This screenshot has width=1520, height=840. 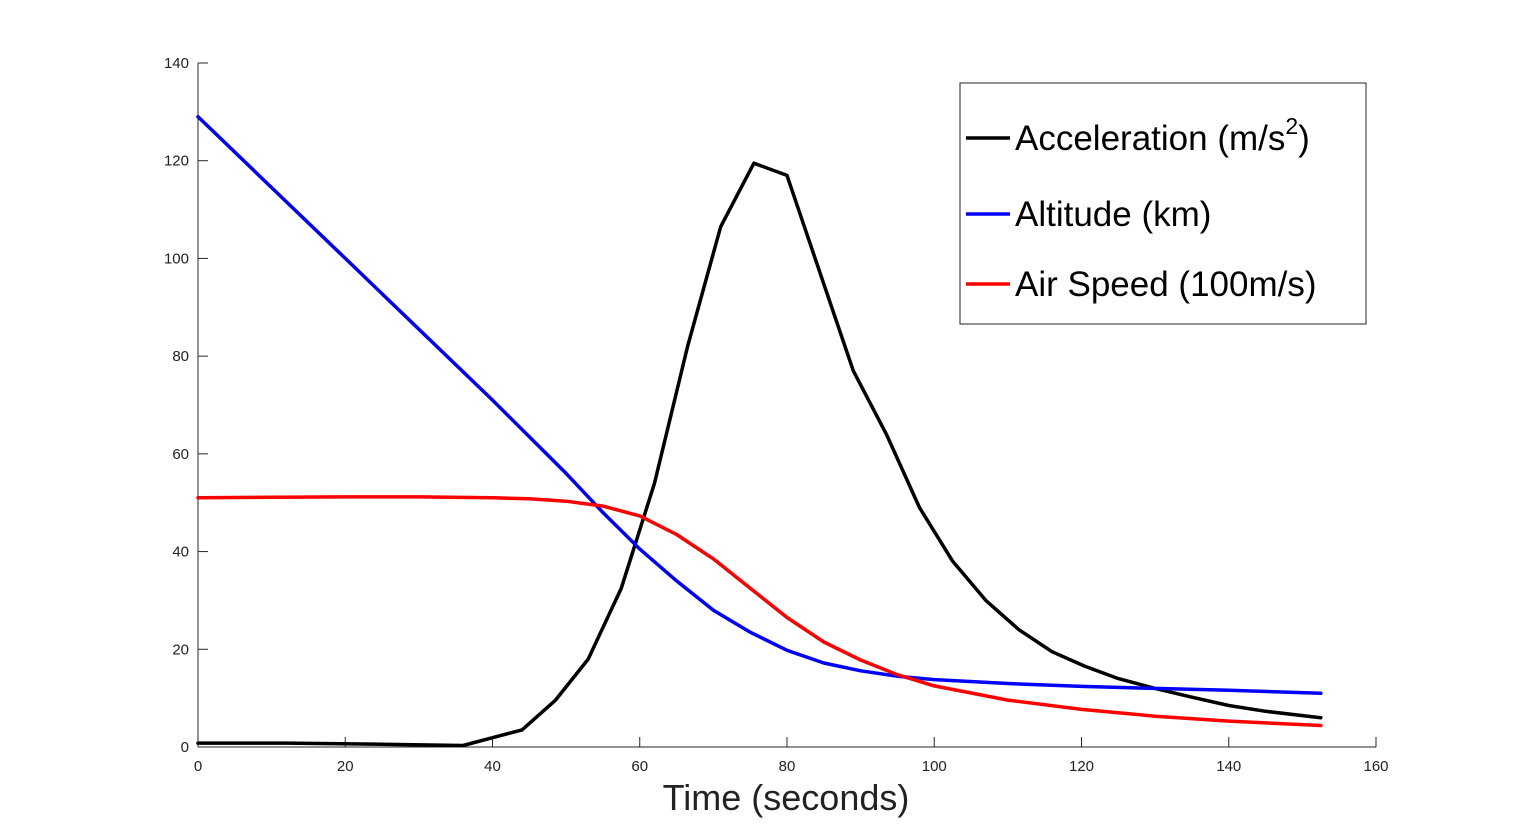 I want to click on x-tick-label: 40, so click(x=492, y=766).